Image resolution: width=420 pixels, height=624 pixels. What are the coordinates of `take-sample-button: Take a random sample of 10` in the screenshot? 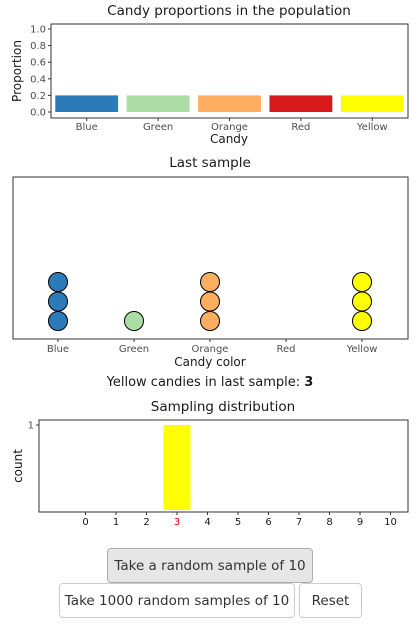 It's located at (210, 565).